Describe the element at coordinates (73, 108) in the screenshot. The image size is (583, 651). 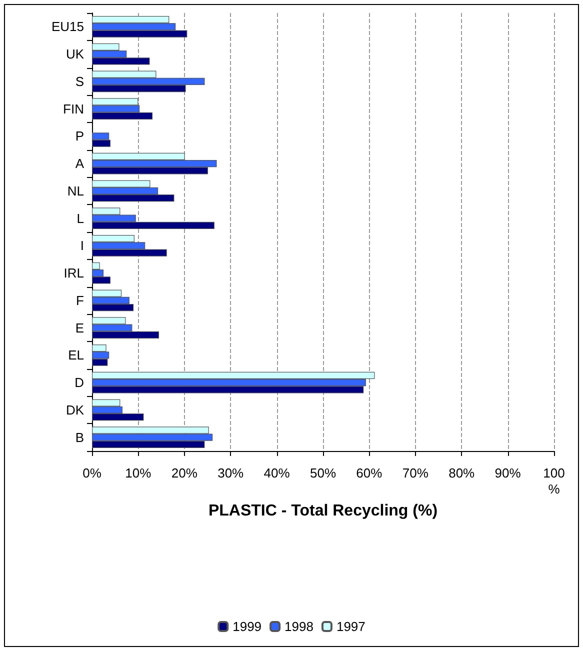
I see `y-tick-label: FIN` at that location.